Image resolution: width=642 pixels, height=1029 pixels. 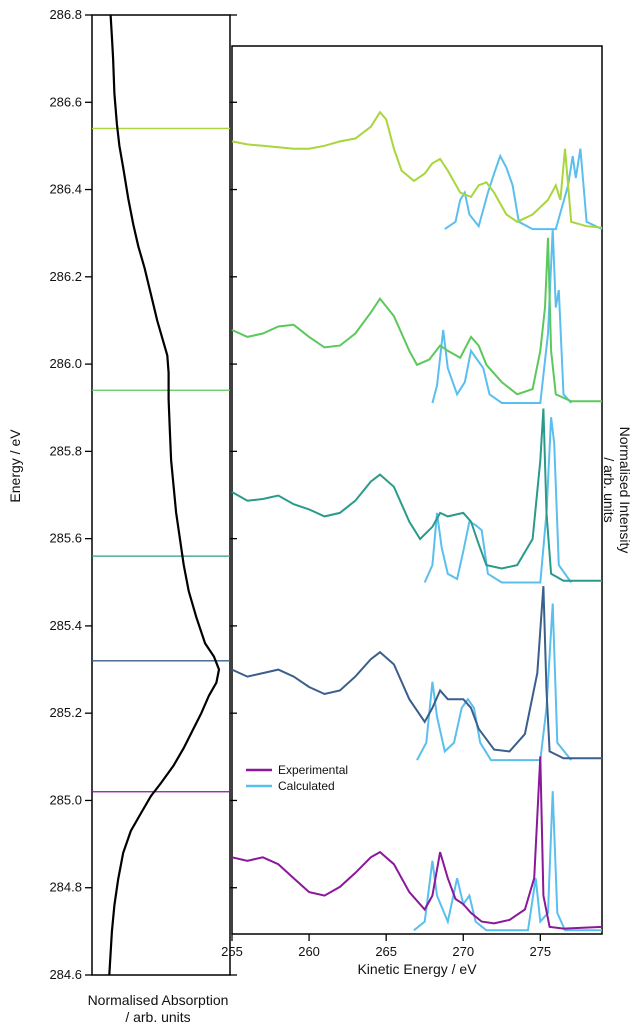 I want to click on legend-experimental-label: Experimental, so click(x=313, y=770).